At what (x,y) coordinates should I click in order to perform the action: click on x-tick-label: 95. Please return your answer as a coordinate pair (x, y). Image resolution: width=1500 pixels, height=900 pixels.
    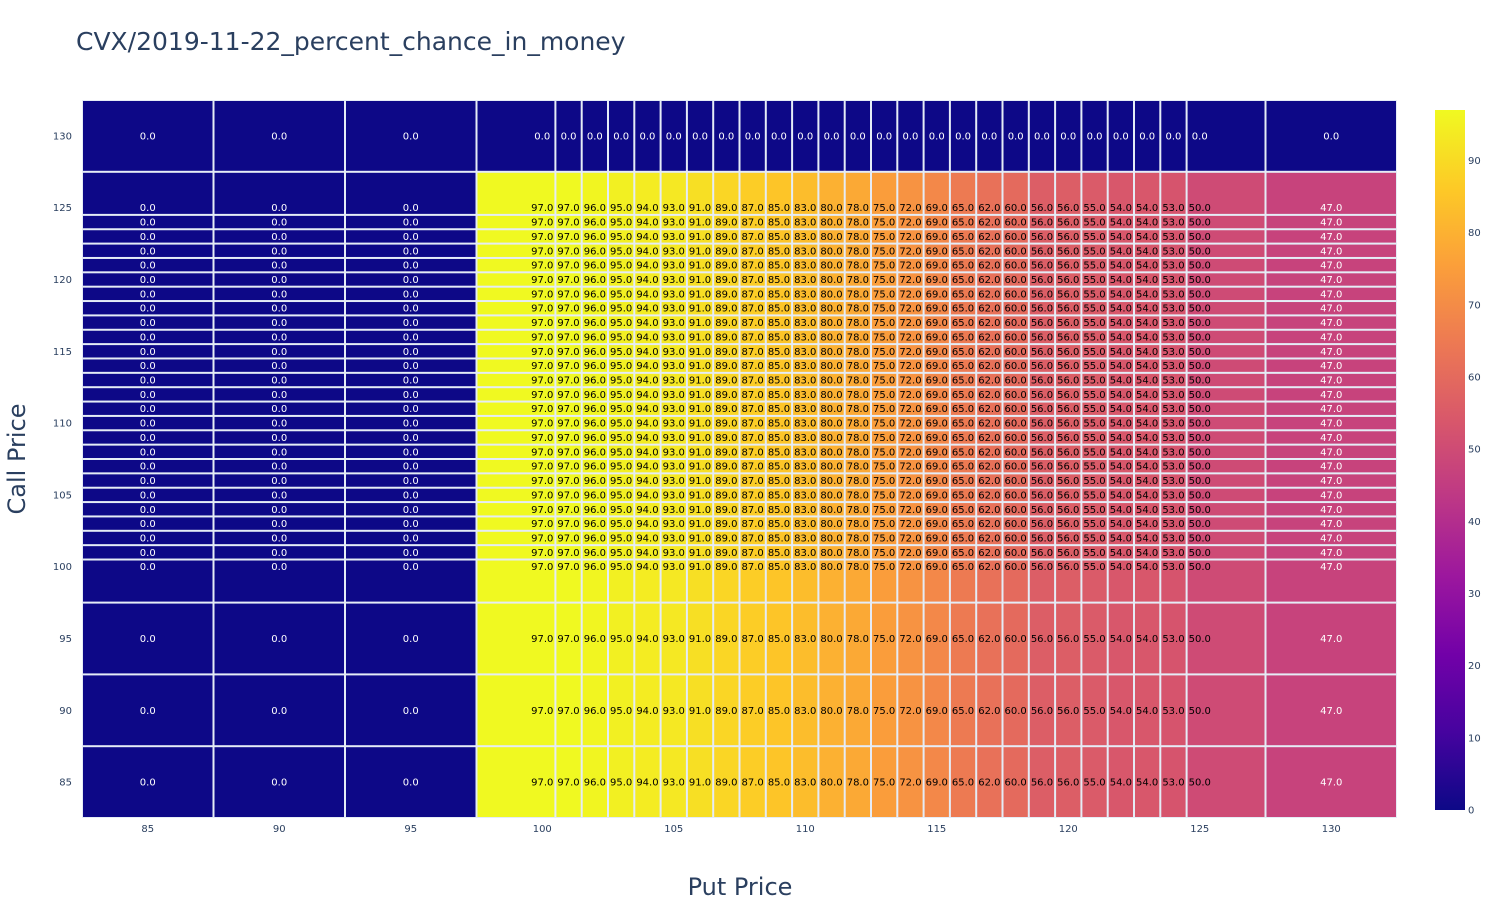
    Looking at the image, I should click on (410, 829).